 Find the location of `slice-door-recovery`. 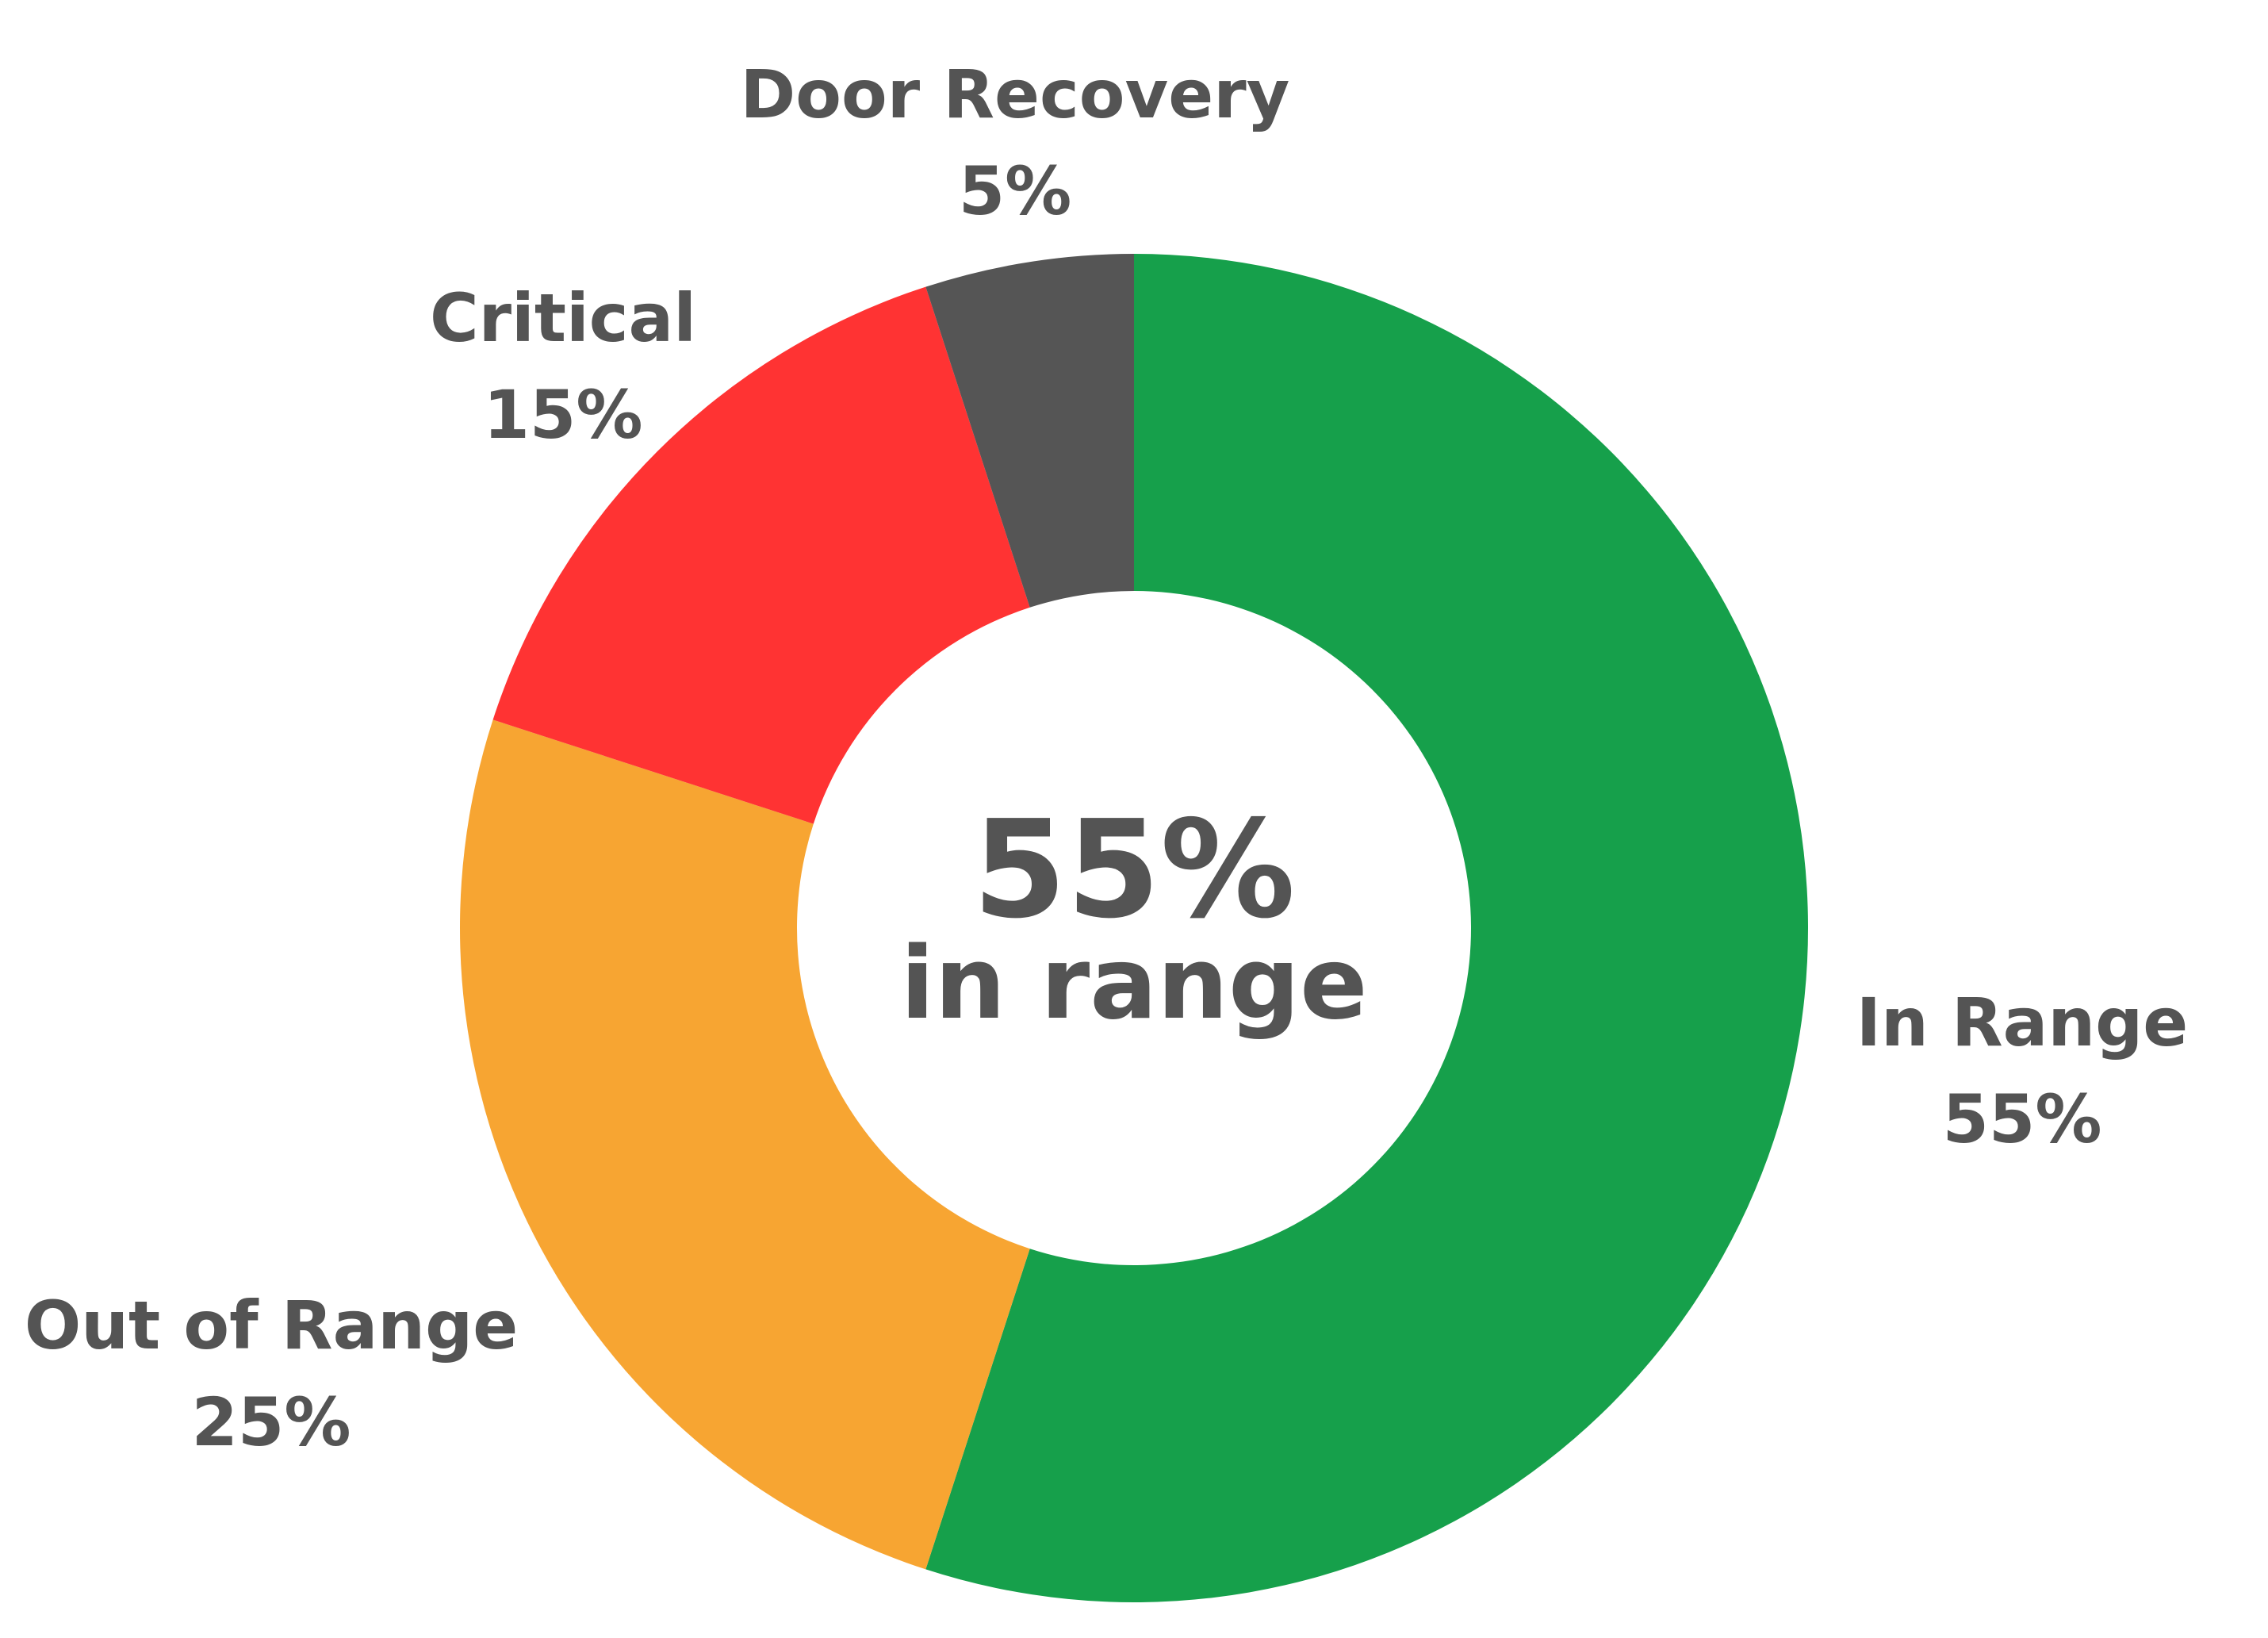

slice-door-recovery is located at coordinates (1029, 431).